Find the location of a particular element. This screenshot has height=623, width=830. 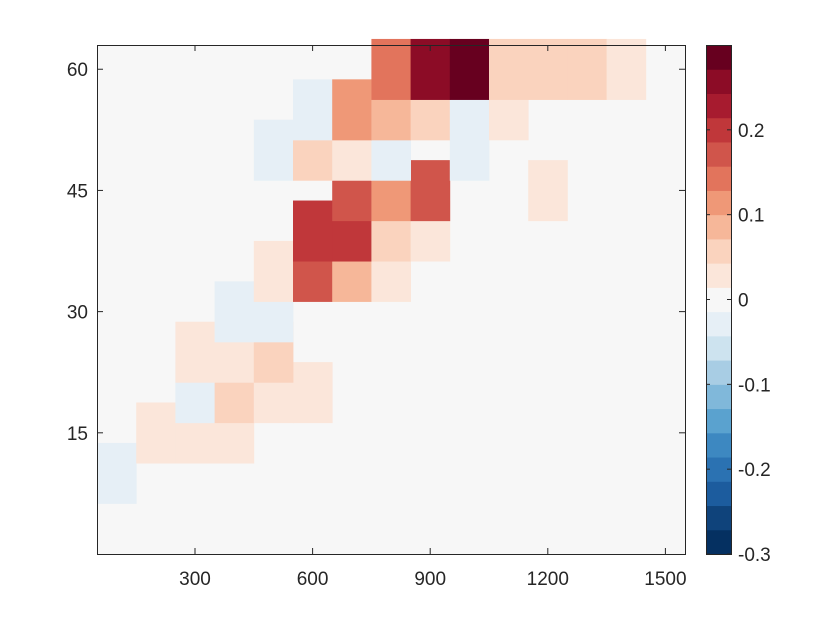

colorbar-tick-label: -0.3 is located at coordinates (754, 555).